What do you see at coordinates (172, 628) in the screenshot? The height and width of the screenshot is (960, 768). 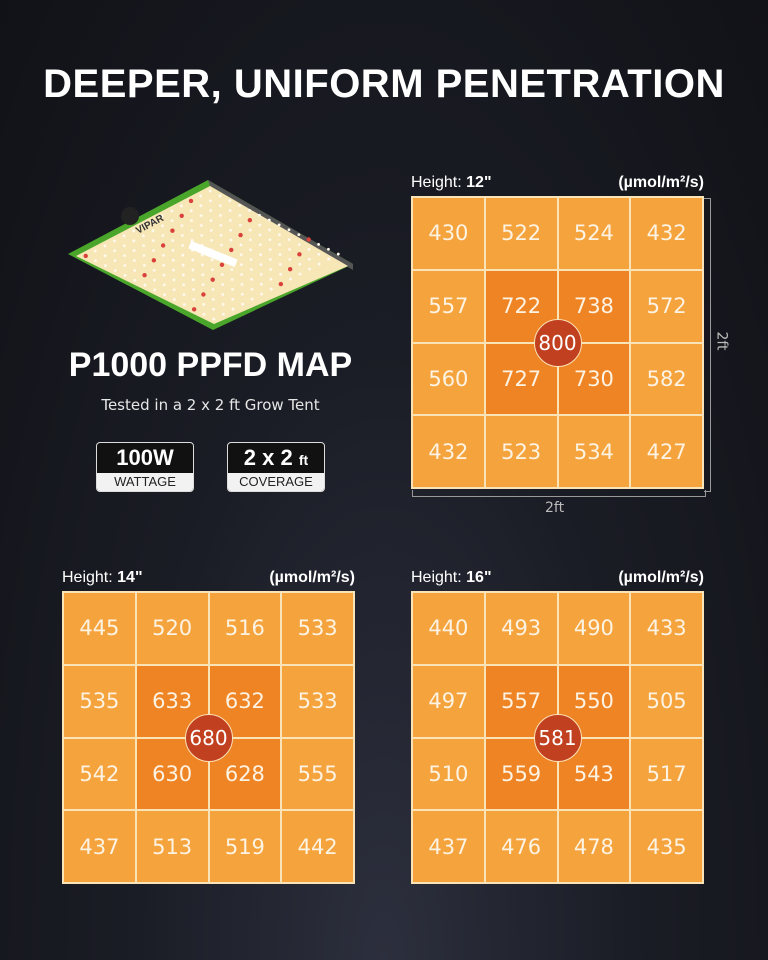 I see `heatmap-cell: 520` at bounding box center [172, 628].